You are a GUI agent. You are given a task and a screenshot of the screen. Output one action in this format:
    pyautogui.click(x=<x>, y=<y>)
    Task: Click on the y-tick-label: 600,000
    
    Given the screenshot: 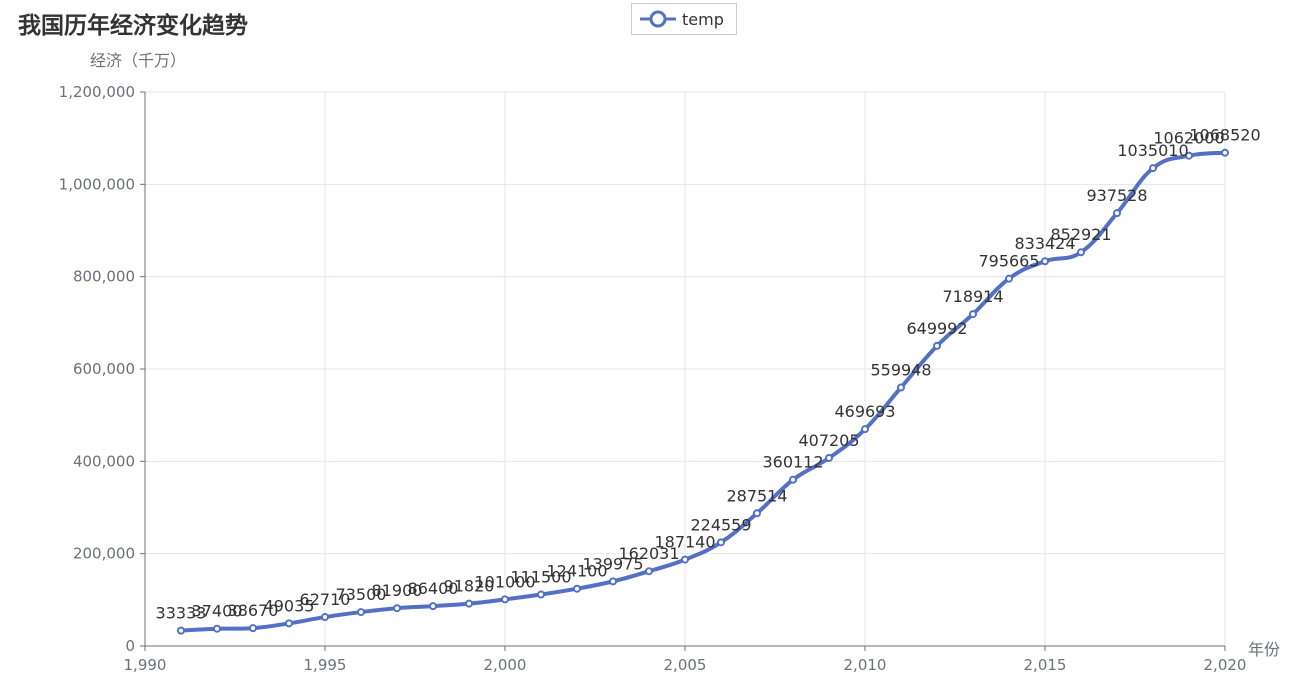 What is the action you would take?
    pyautogui.click(x=104, y=369)
    